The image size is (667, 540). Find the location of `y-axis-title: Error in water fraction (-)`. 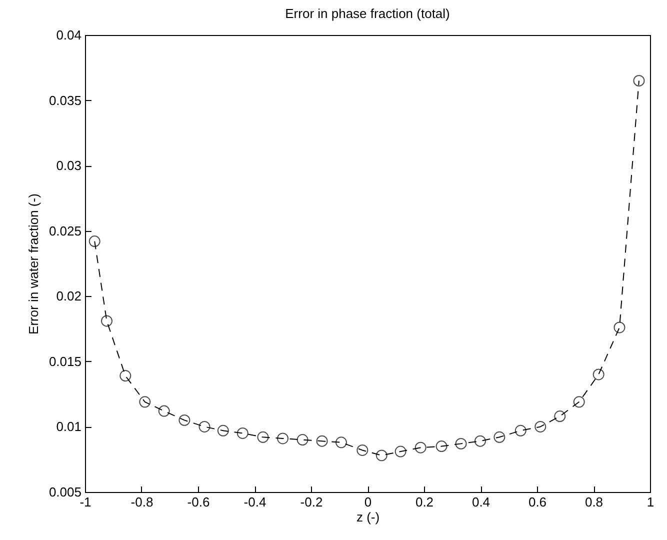

y-axis-title: Error in water fraction (-) is located at coordinates (33, 264).